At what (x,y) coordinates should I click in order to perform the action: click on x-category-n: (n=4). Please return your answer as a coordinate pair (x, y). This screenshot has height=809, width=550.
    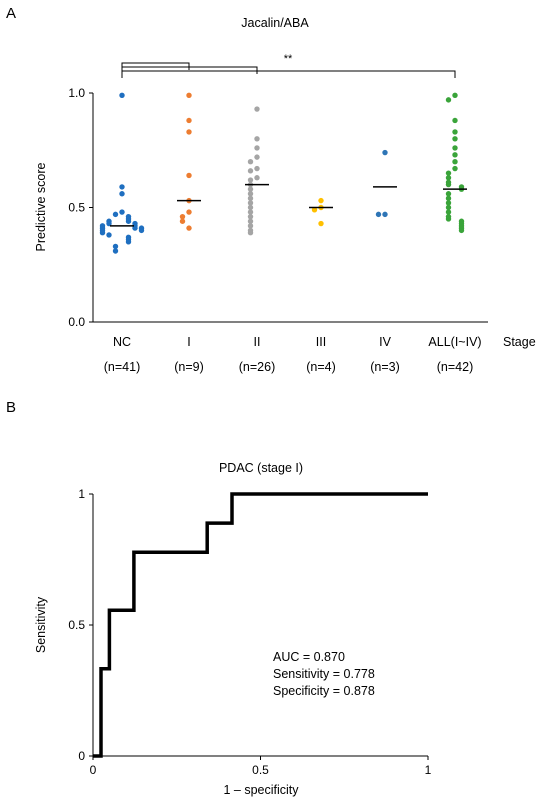
    Looking at the image, I should click on (321, 367).